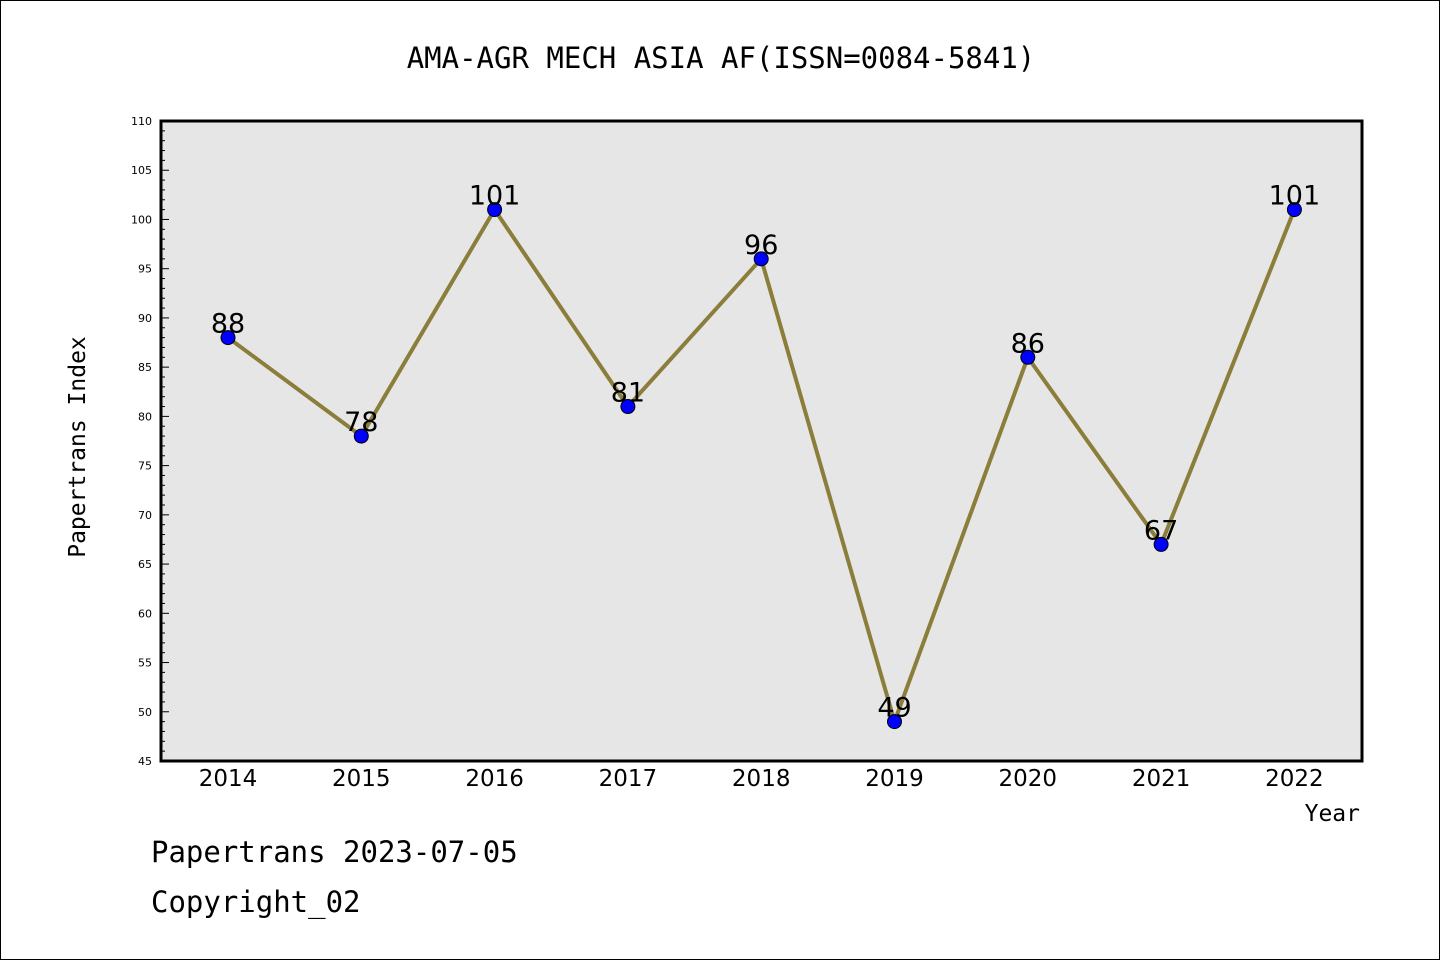  I want to click on x-axis-tick-labels: 2014 2015 2016 2017 2018 2019 2020 2021 2022, so click(761, 779).